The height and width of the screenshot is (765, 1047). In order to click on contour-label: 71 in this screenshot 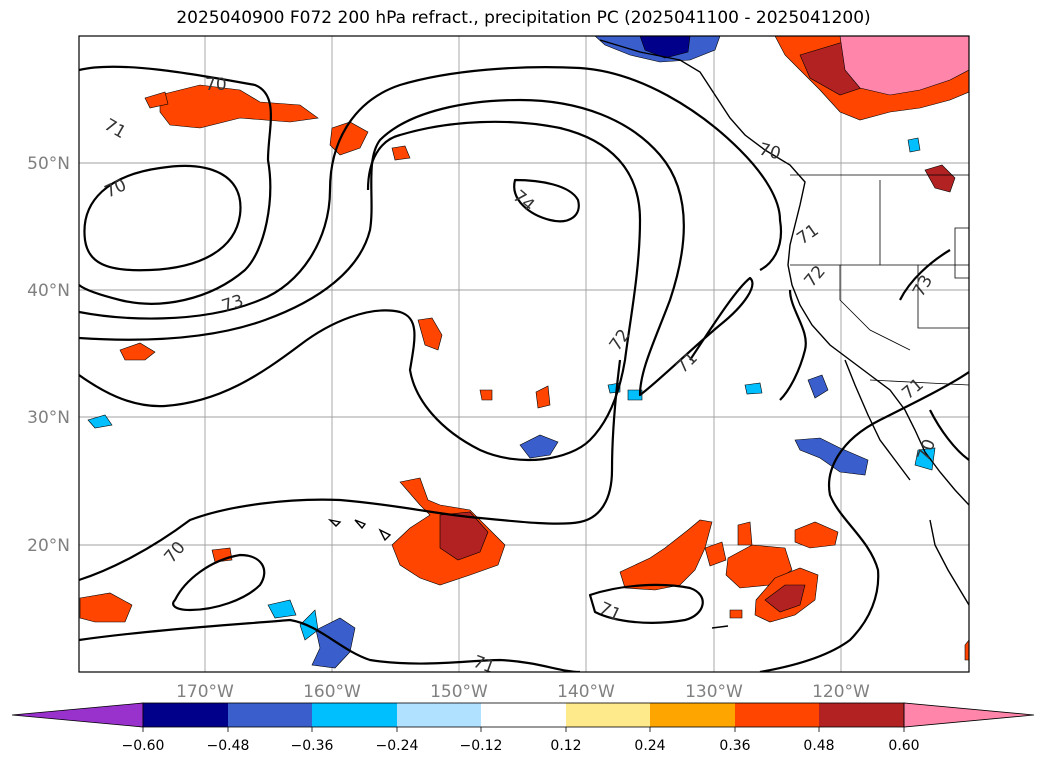, I will do `click(483, 665)`.